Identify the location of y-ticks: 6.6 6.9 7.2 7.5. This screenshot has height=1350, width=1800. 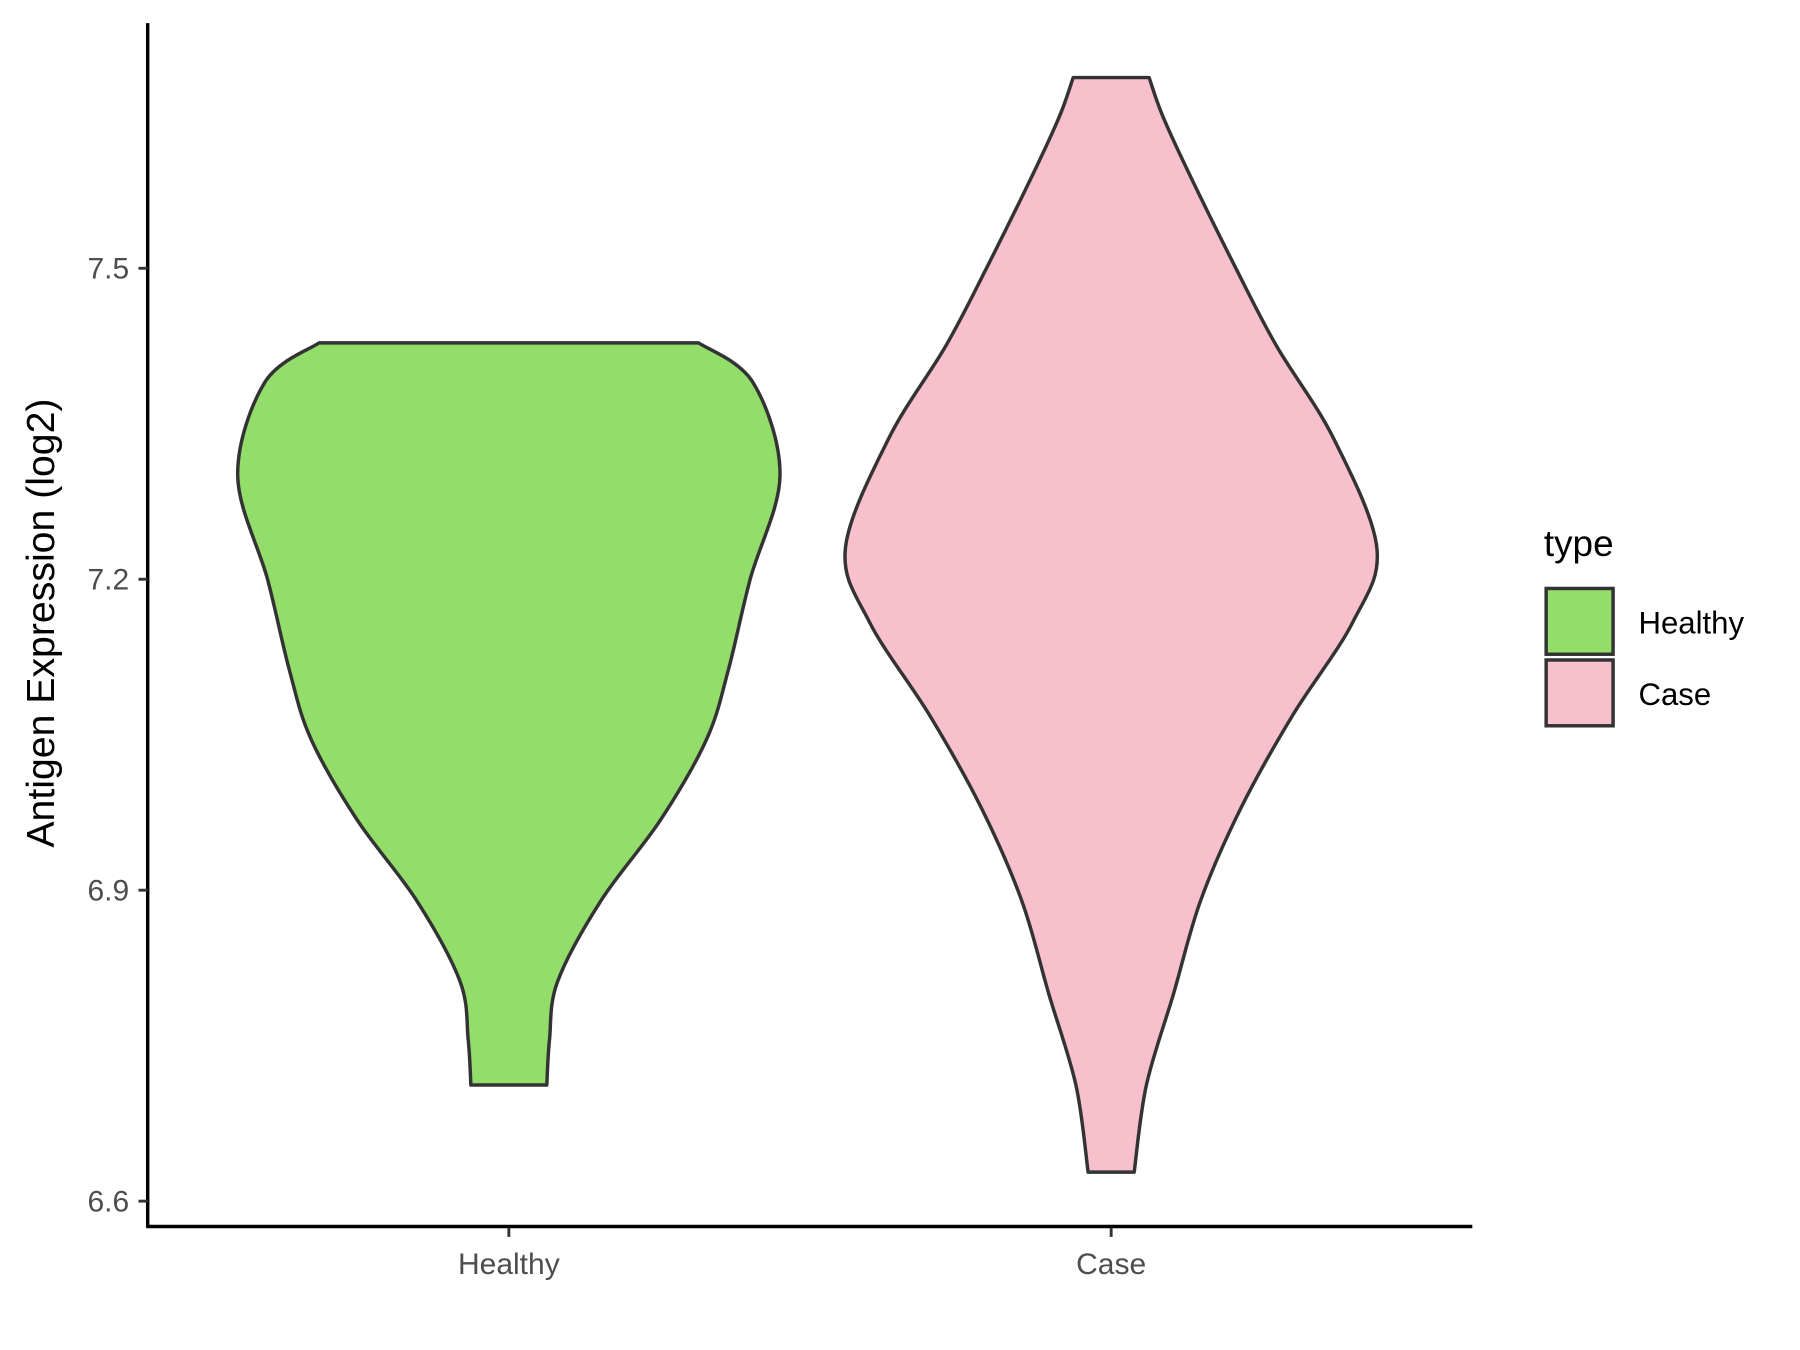
(118, 736).